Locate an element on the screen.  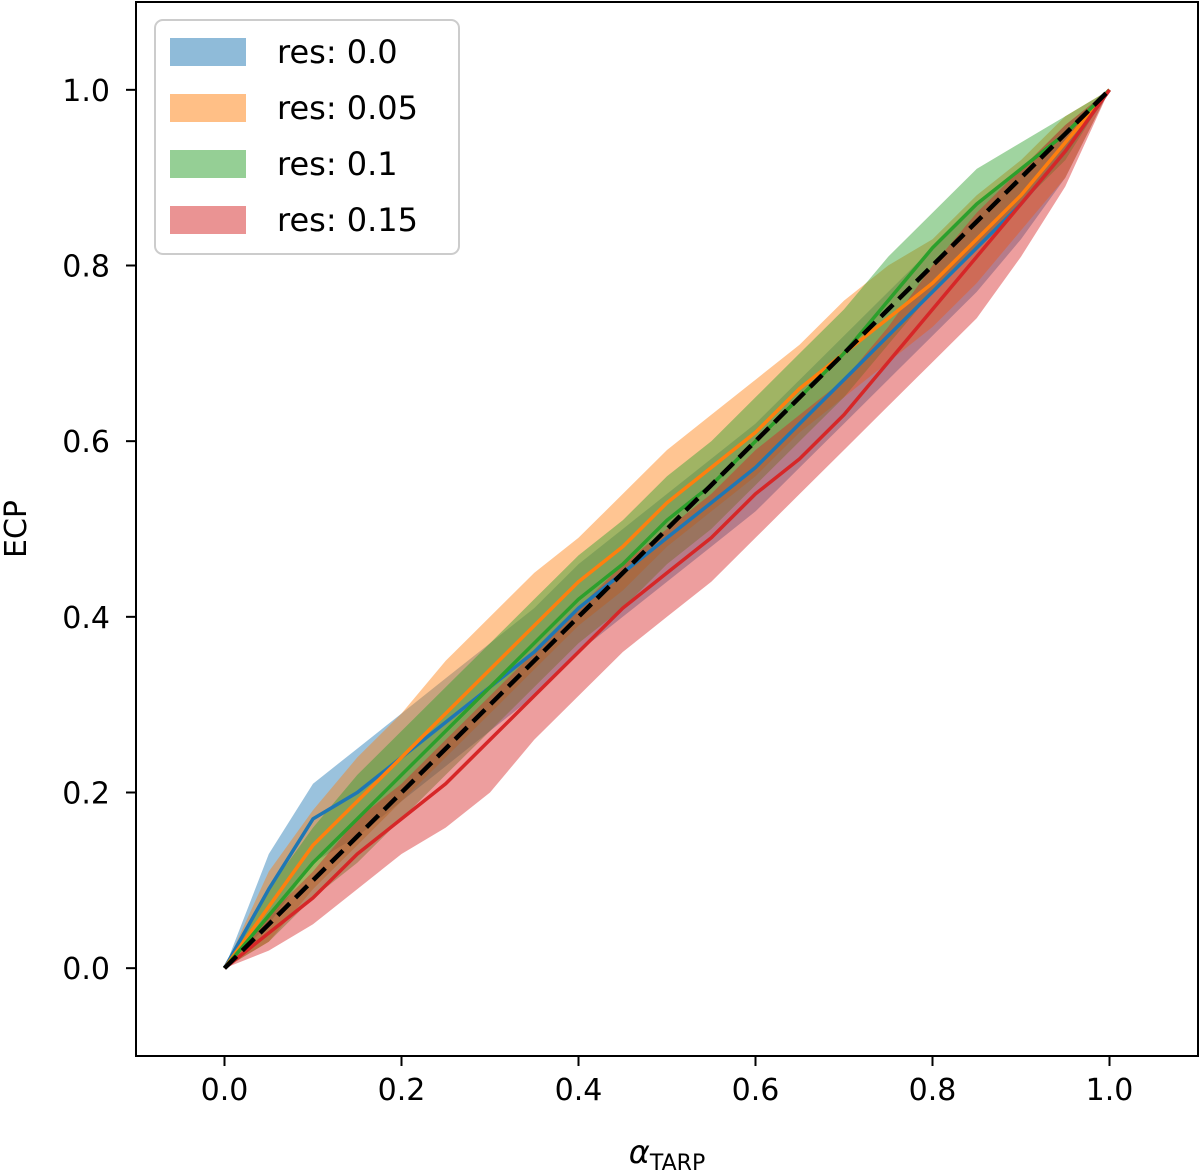
y-tick-label: 0.8 is located at coordinates (86, 267).